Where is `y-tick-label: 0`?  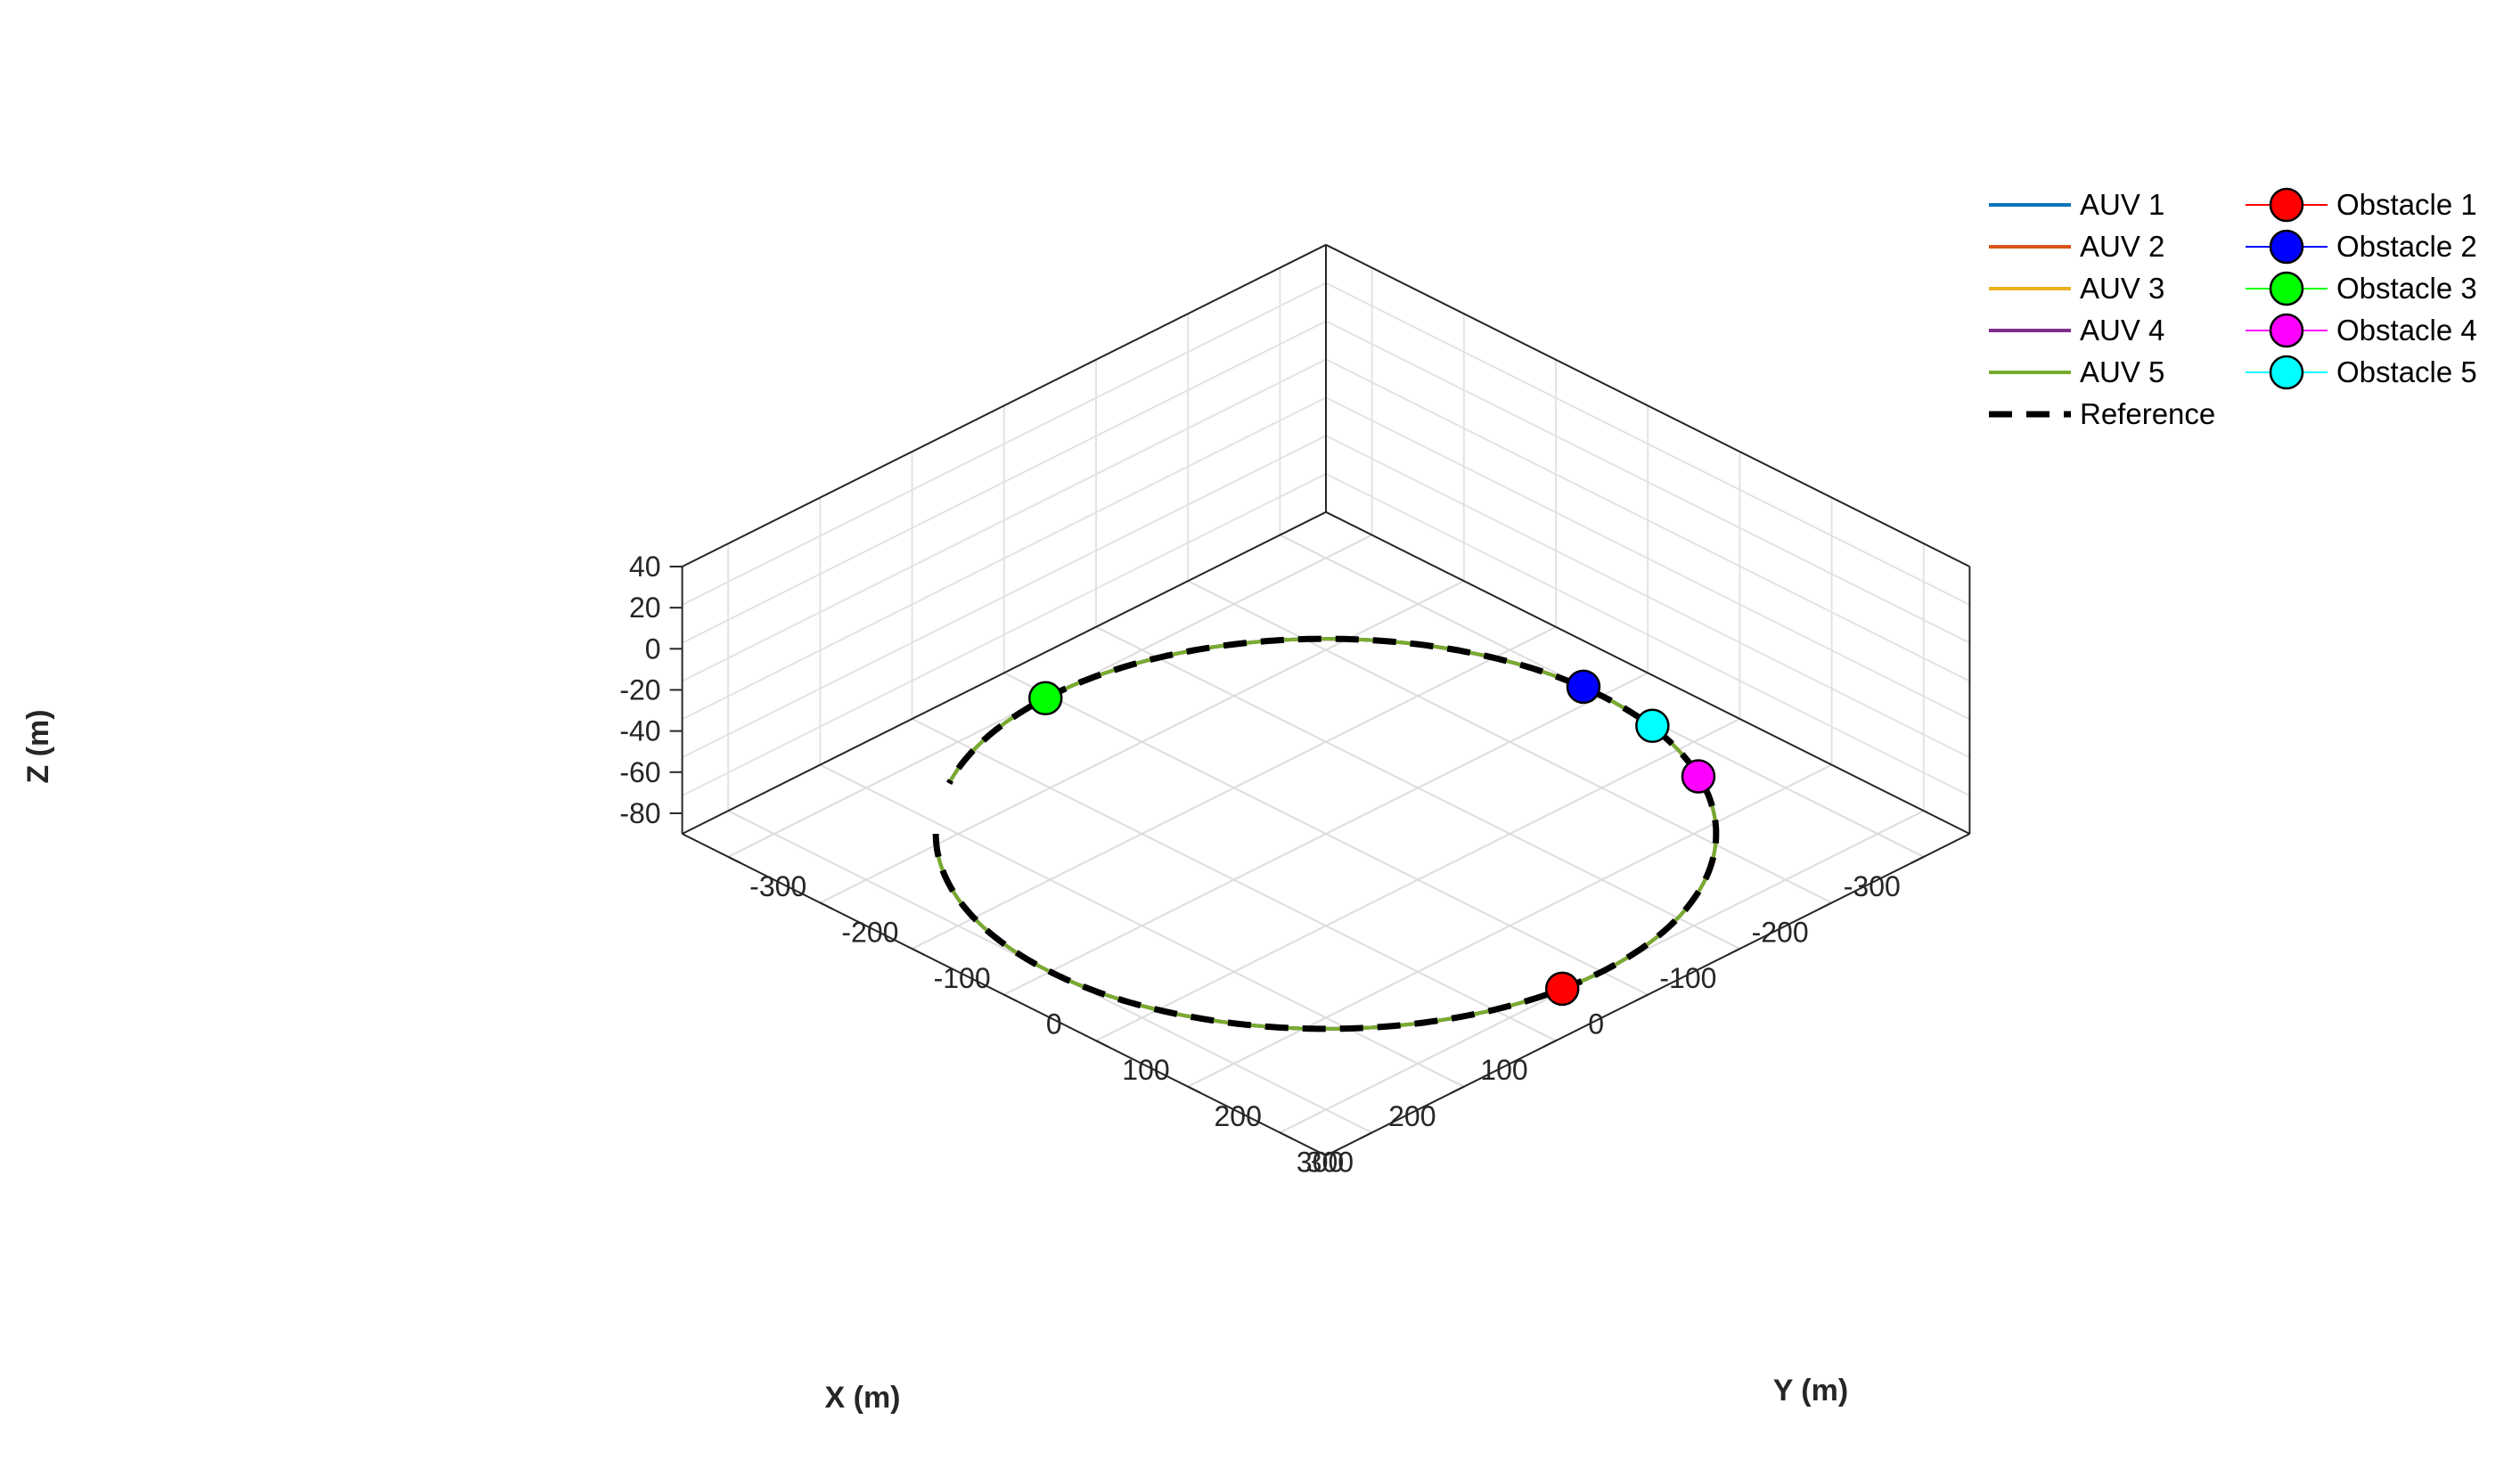 y-tick-label: 0 is located at coordinates (1054, 1024).